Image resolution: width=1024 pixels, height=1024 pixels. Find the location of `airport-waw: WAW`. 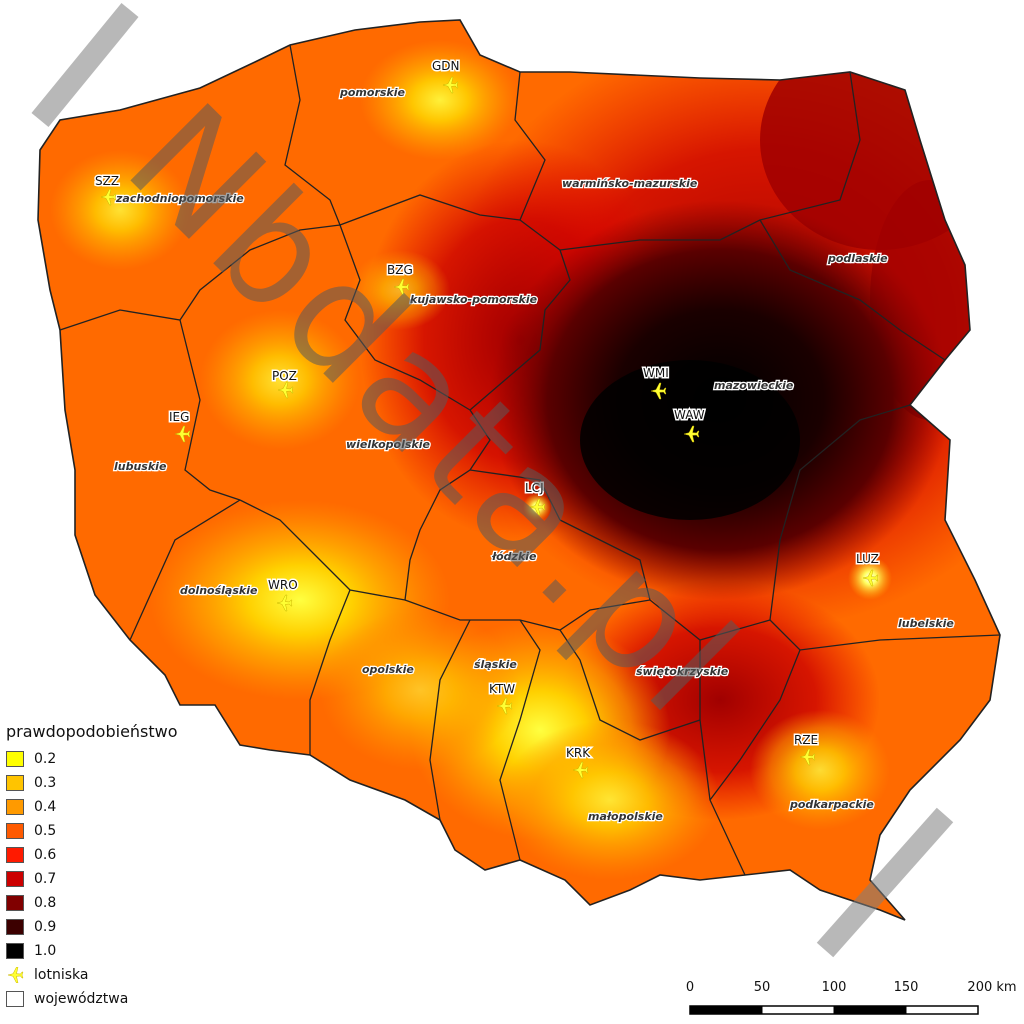

airport-waw: WAW is located at coordinates (689, 425).